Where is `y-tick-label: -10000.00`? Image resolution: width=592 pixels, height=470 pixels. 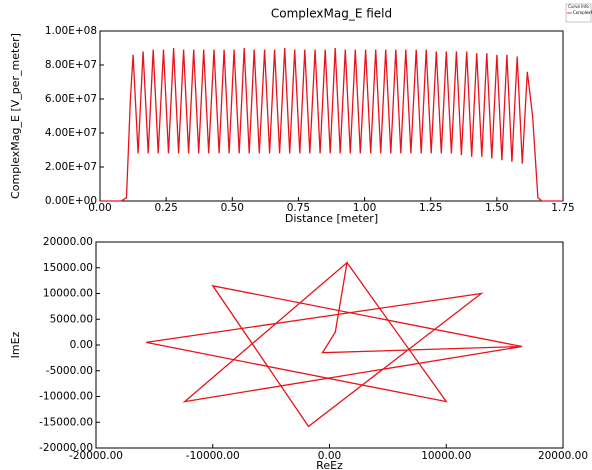 y-tick-label: -10000.00 is located at coordinates (66, 397).